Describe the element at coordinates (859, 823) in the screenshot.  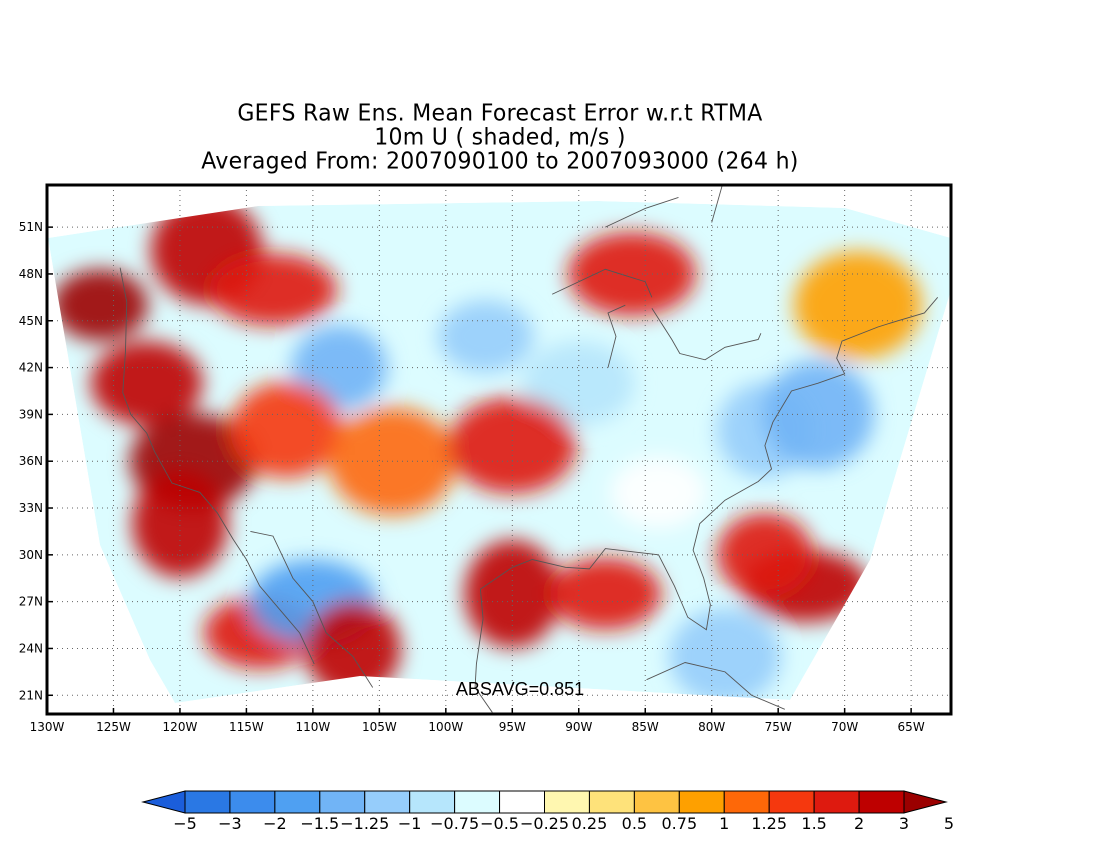
I see `colorbar-label: 2` at that location.